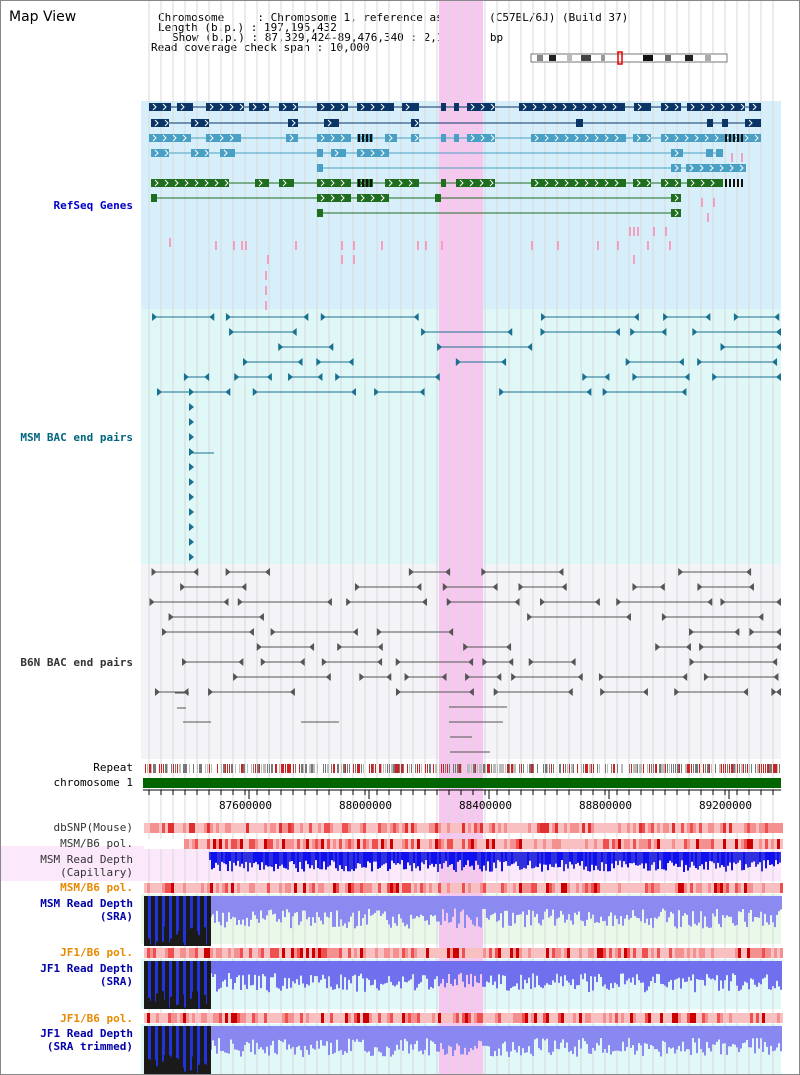 The height and width of the screenshot is (1075, 800). I want to click on track-label-msm-read-depth-sra: MSM Read Depth, so click(86, 903).